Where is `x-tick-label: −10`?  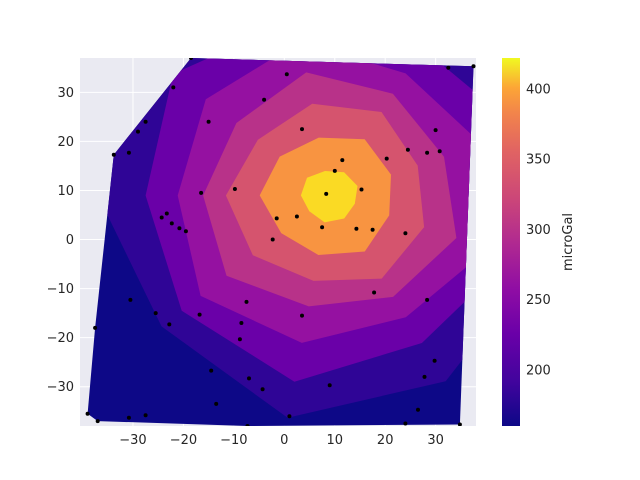
x-tick-label: −10 is located at coordinates (233, 440).